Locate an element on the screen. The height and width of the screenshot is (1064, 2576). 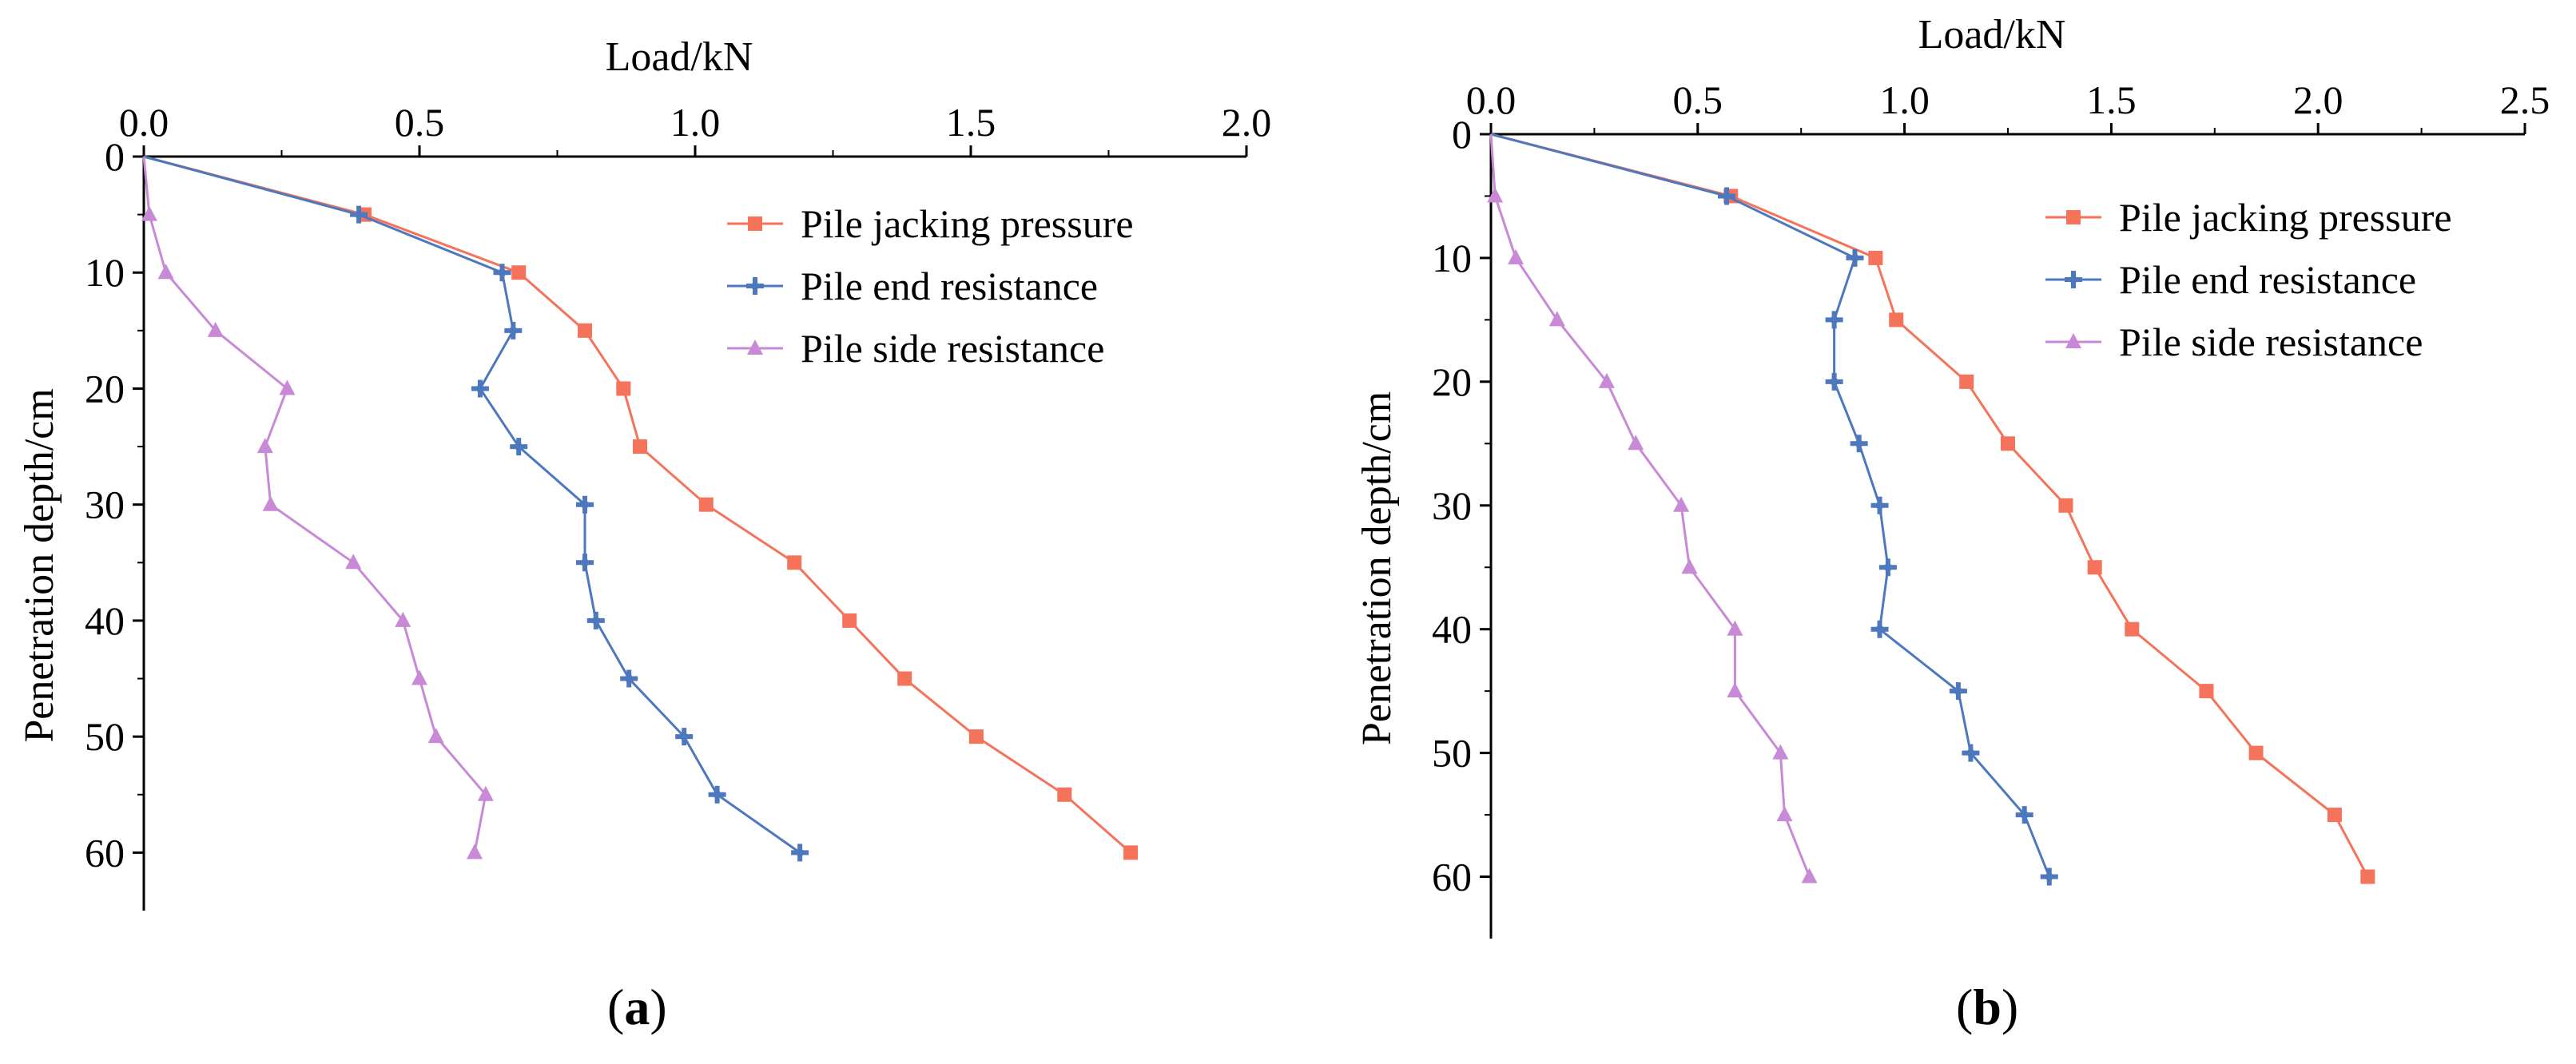
y-tick-label: 40 is located at coordinates (1452, 629).